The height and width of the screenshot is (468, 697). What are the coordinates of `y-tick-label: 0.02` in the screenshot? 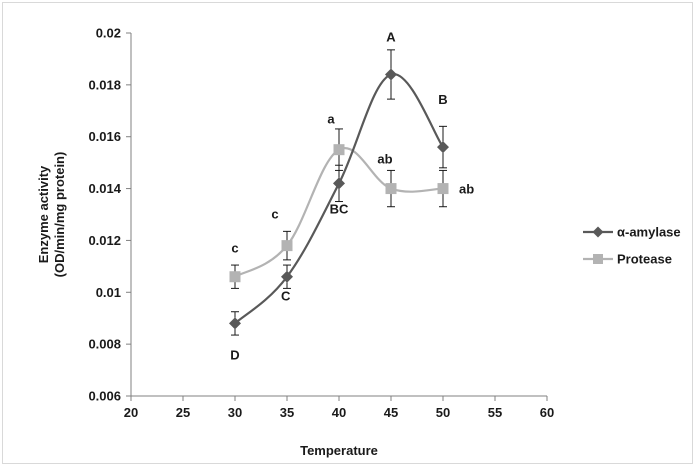 It's located at (108, 33).